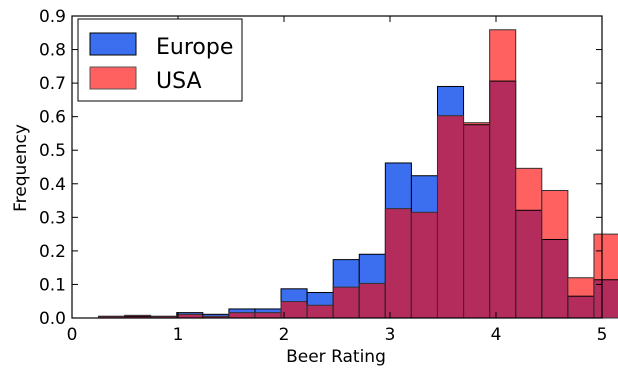 This screenshot has height=372, width=618. I want to click on y-tick-label: 0.4, so click(52, 185).